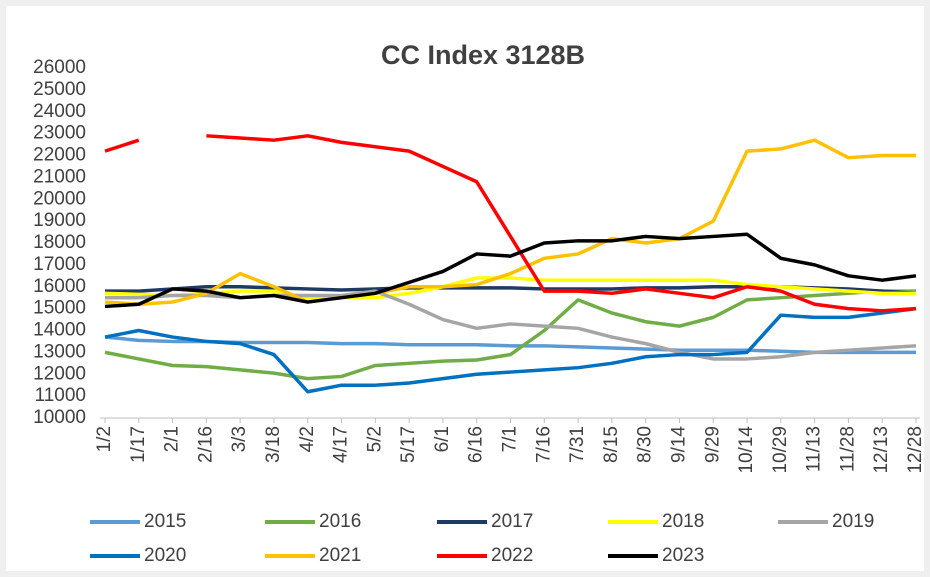 The width and height of the screenshot is (930, 577). Describe the element at coordinates (59, 111) in the screenshot. I see `y-tick-label: 24000` at that location.